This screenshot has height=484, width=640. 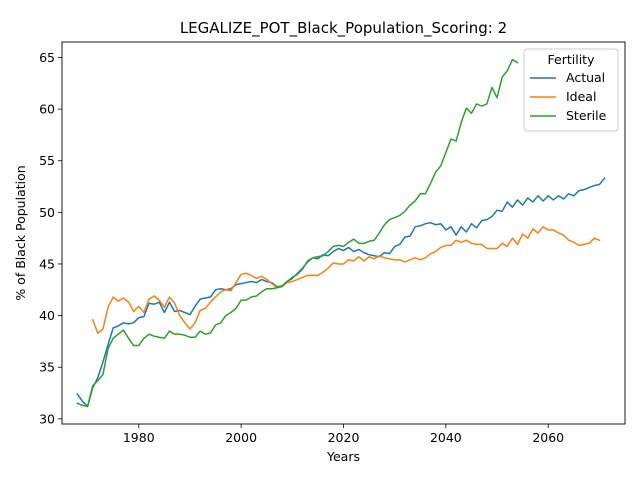 I want to click on x-tick-label: 2020, so click(x=344, y=437).